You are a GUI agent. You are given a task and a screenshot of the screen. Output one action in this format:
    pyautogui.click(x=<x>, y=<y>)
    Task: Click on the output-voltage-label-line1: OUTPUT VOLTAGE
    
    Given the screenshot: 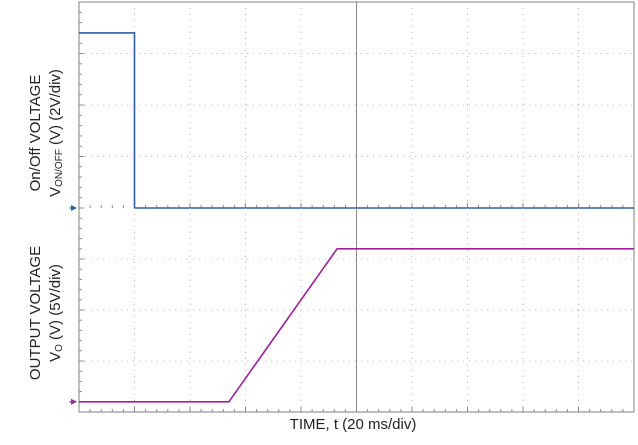 What is the action you would take?
    pyautogui.click(x=35, y=313)
    